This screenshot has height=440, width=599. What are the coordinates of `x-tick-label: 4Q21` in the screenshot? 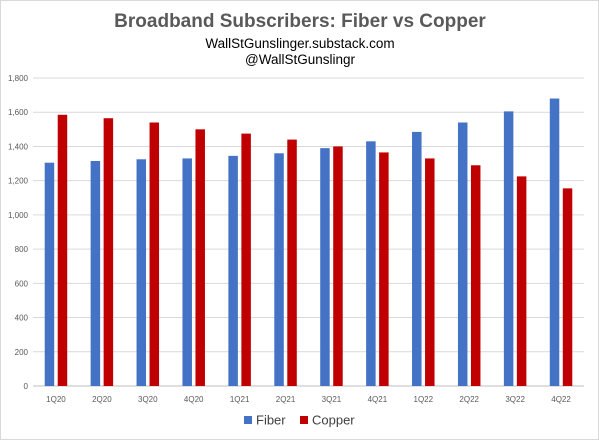 It's located at (378, 399).